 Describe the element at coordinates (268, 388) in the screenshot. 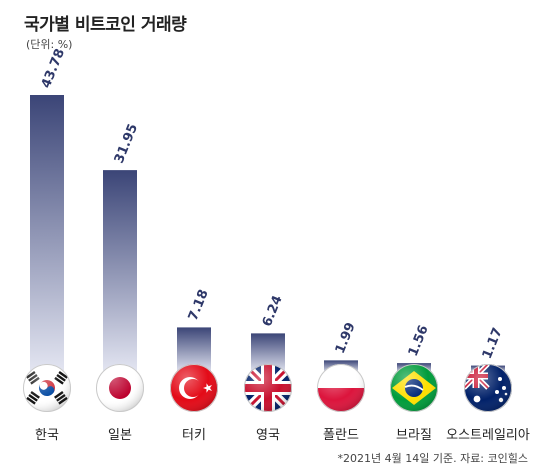

I see `uk-flag-icon` at that location.